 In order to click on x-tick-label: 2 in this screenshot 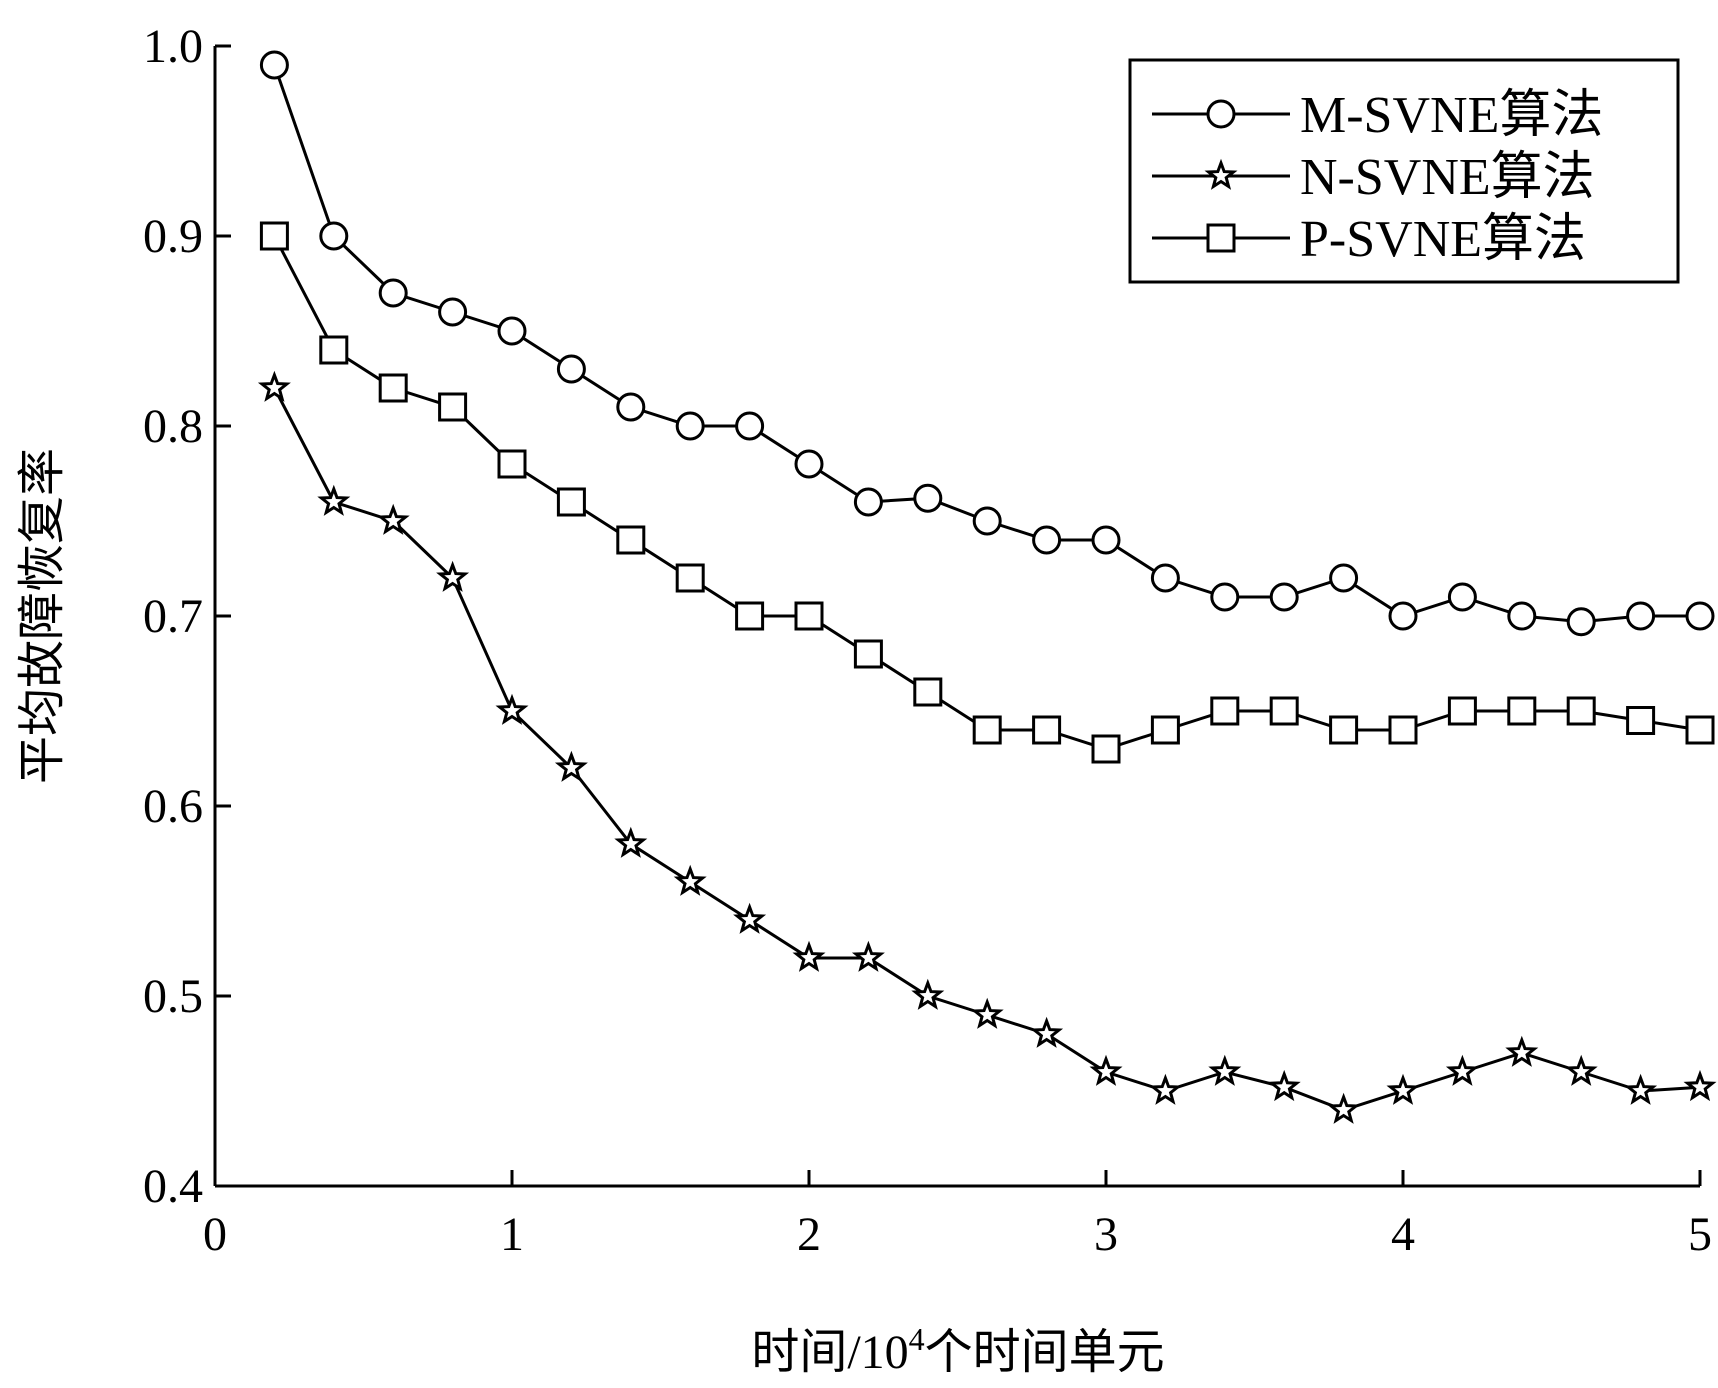, I will do `click(809, 1234)`.